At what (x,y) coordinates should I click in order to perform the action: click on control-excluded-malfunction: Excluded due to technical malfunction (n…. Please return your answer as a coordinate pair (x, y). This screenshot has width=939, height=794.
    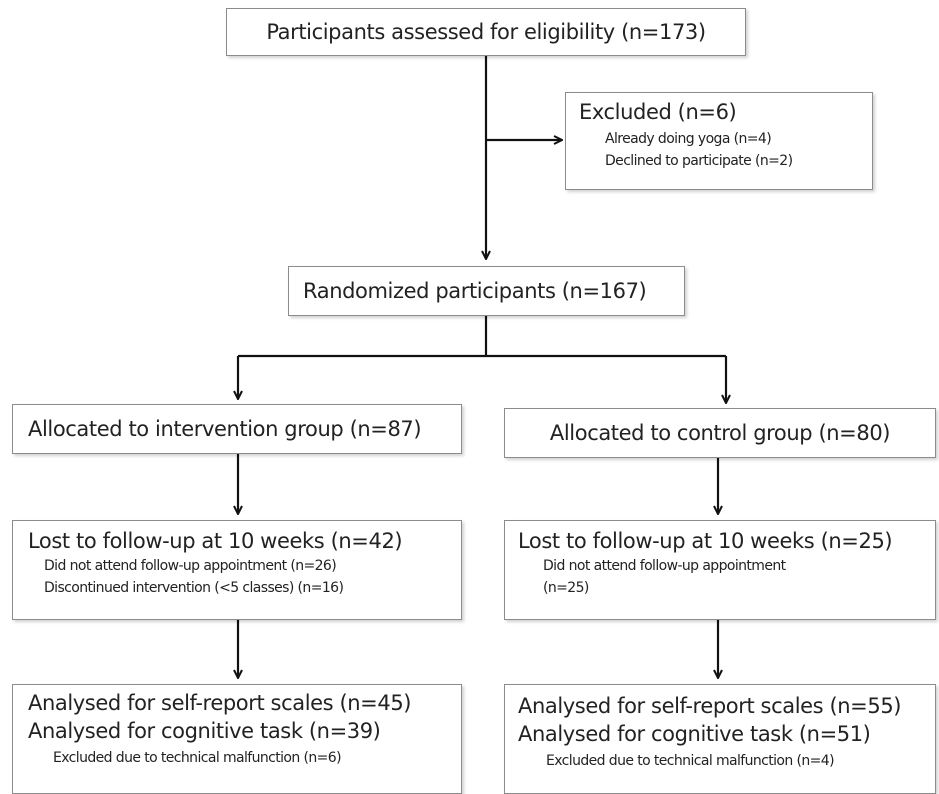
    Looking at the image, I should click on (690, 761).